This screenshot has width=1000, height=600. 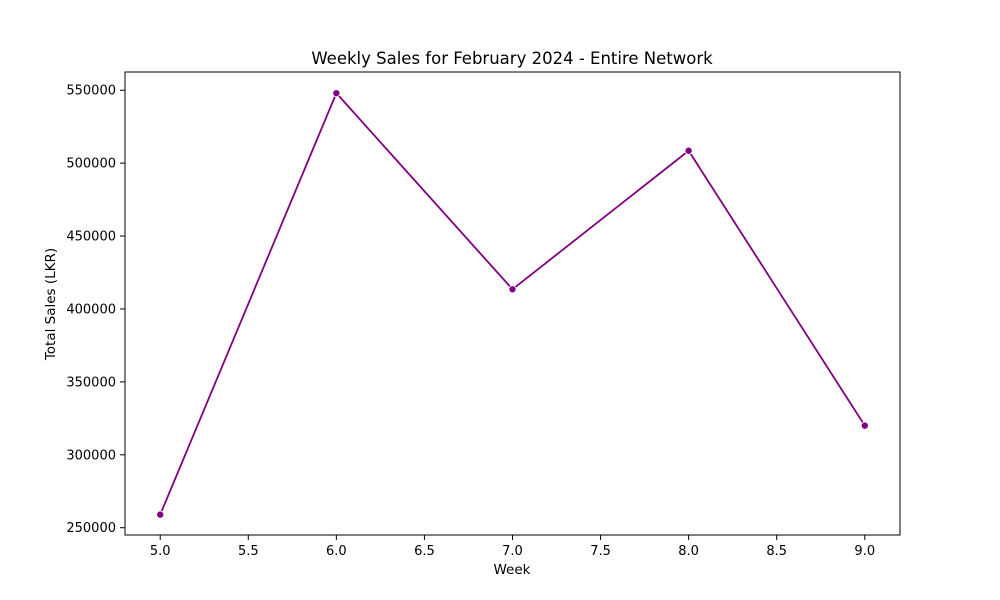 I want to click on x-tick-label: 5.0, so click(x=160, y=551).